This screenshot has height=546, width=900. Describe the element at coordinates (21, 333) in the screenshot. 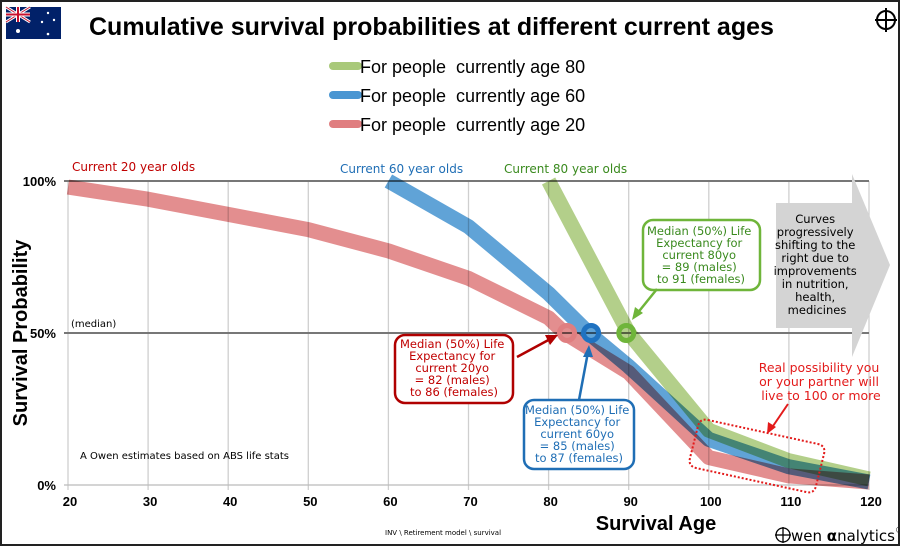

I see `y-axis-title: Survival Probability` at that location.